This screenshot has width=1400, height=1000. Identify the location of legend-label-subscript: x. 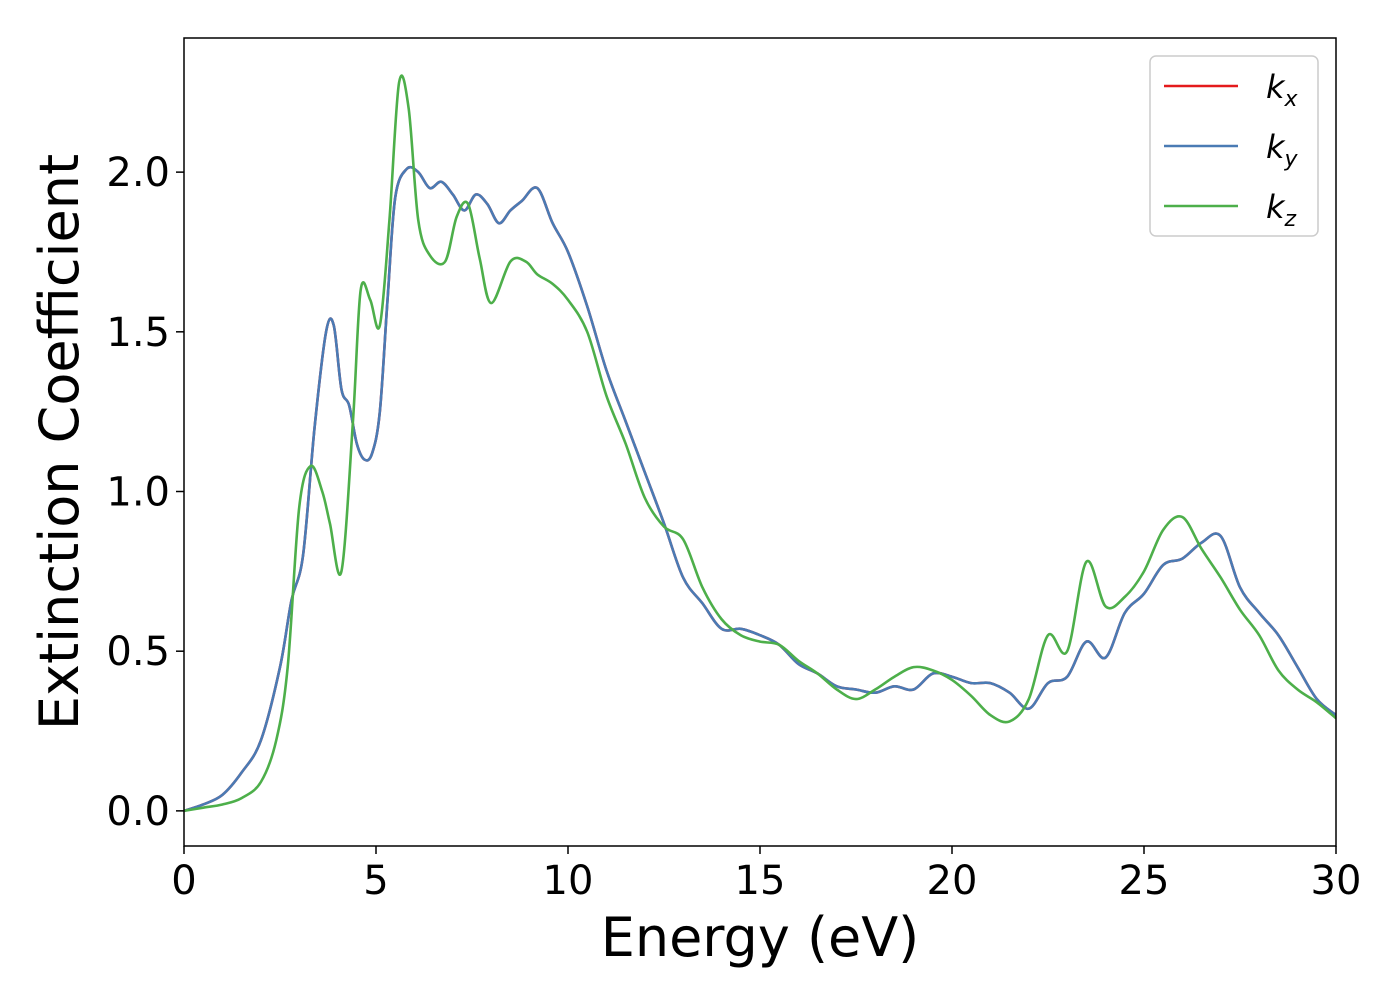
(1291, 99).